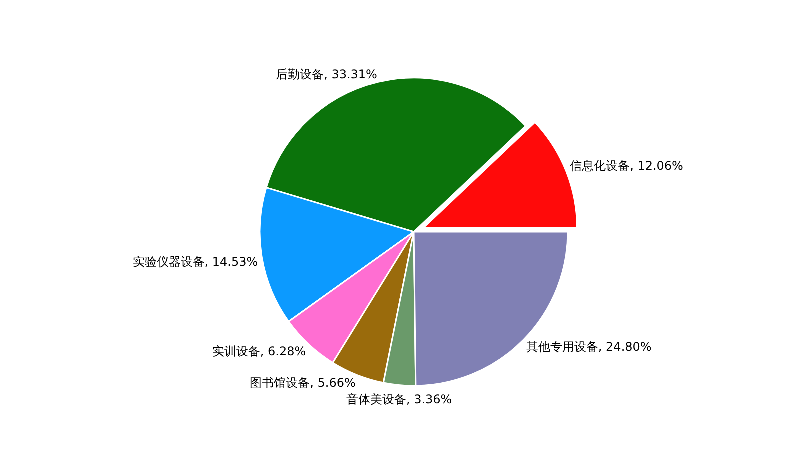 This screenshot has height=460, width=803. I want to click on slice-label: 图书馆设备, 5.66%, so click(303, 383).